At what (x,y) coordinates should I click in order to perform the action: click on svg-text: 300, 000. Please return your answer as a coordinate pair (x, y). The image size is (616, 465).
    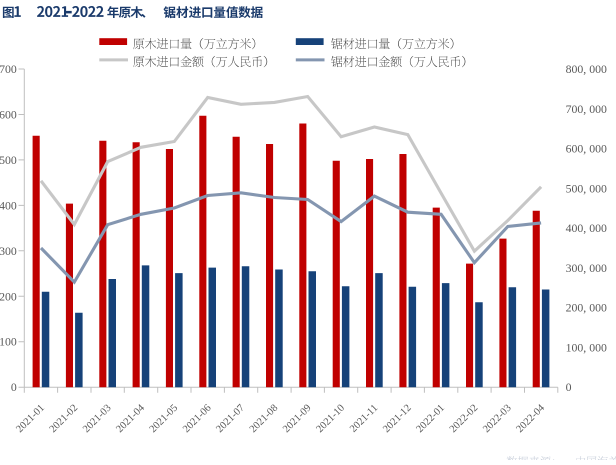
    Looking at the image, I should click on (586, 268).